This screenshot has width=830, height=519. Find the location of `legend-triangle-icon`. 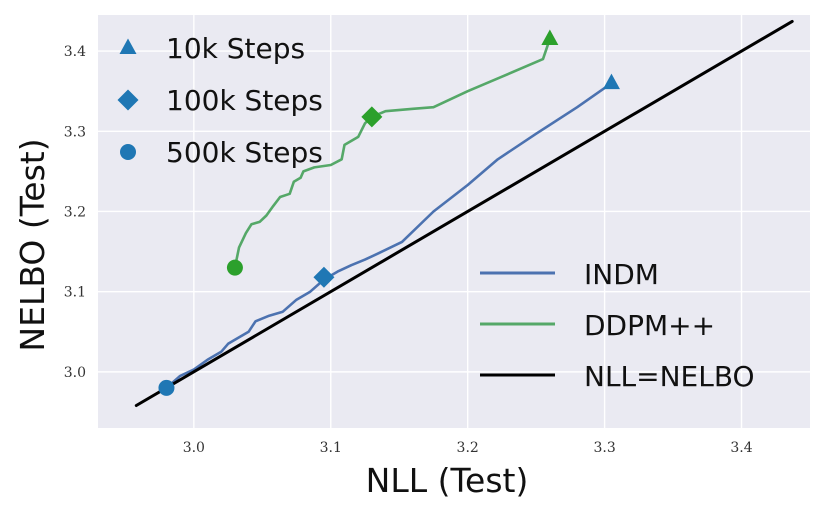

legend-triangle-icon is located at coordinates (128, 46).